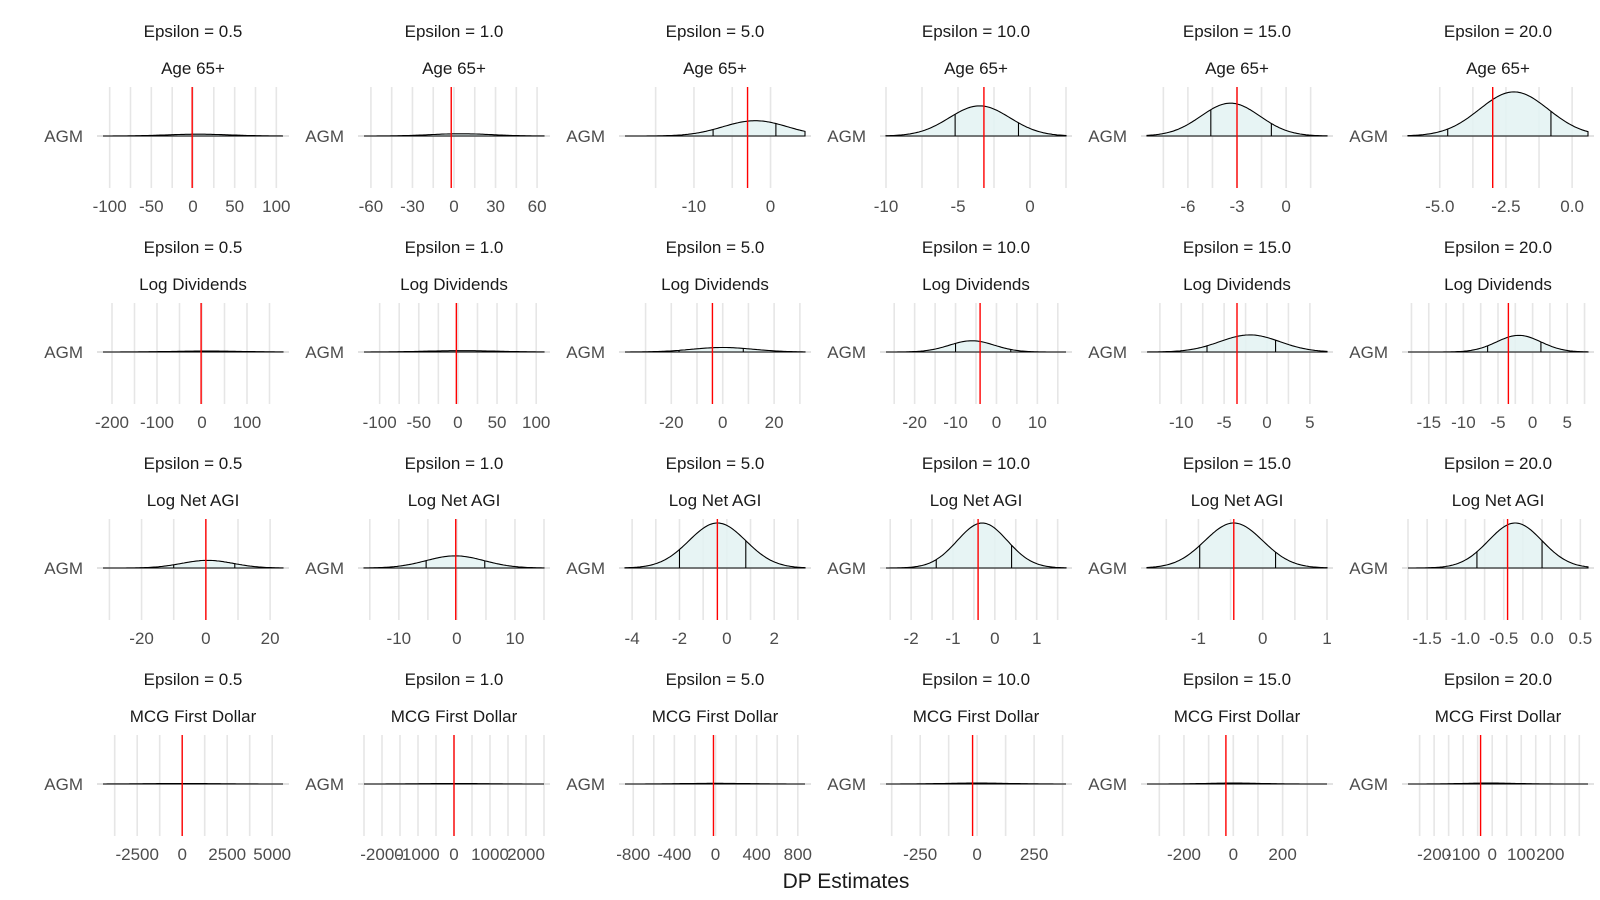 The width and height of the screenshot is (1600, 900). What do you see at coordinates (495, 206) in the screenshot?
I see `x-tick-label: 30` at bounding box center [495, 206].